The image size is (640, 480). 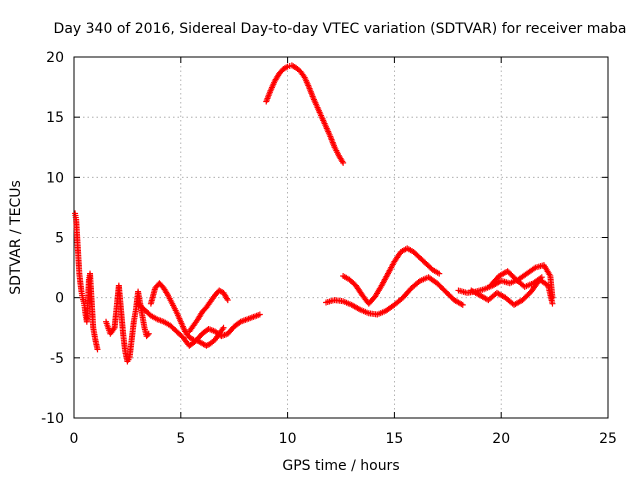 I want to click on y-tick-label: 20, so click(x=55, y=58).